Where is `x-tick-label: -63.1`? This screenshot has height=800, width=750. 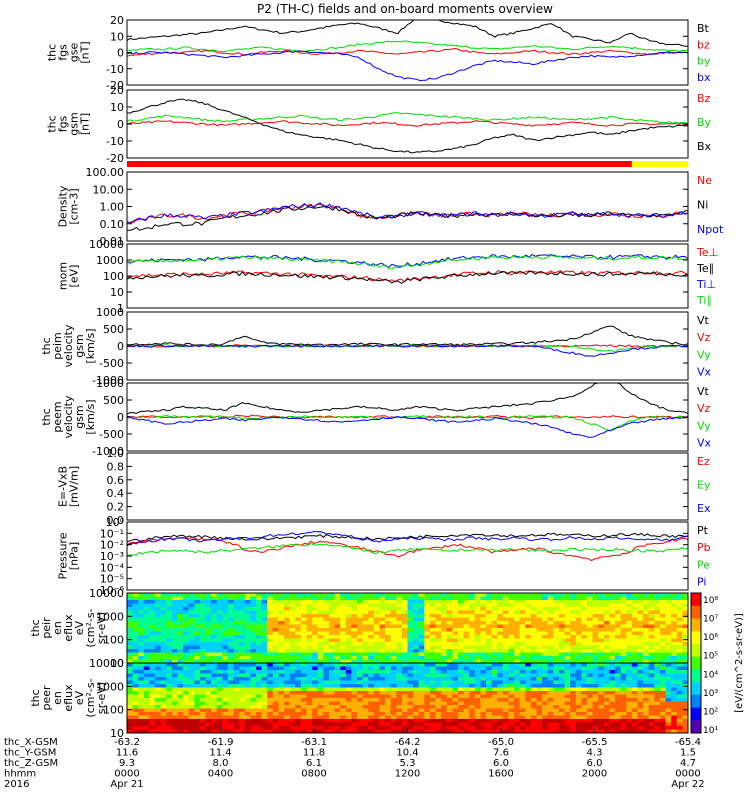
x-tick-label: -63.1 is located at coordinates (314, 742).